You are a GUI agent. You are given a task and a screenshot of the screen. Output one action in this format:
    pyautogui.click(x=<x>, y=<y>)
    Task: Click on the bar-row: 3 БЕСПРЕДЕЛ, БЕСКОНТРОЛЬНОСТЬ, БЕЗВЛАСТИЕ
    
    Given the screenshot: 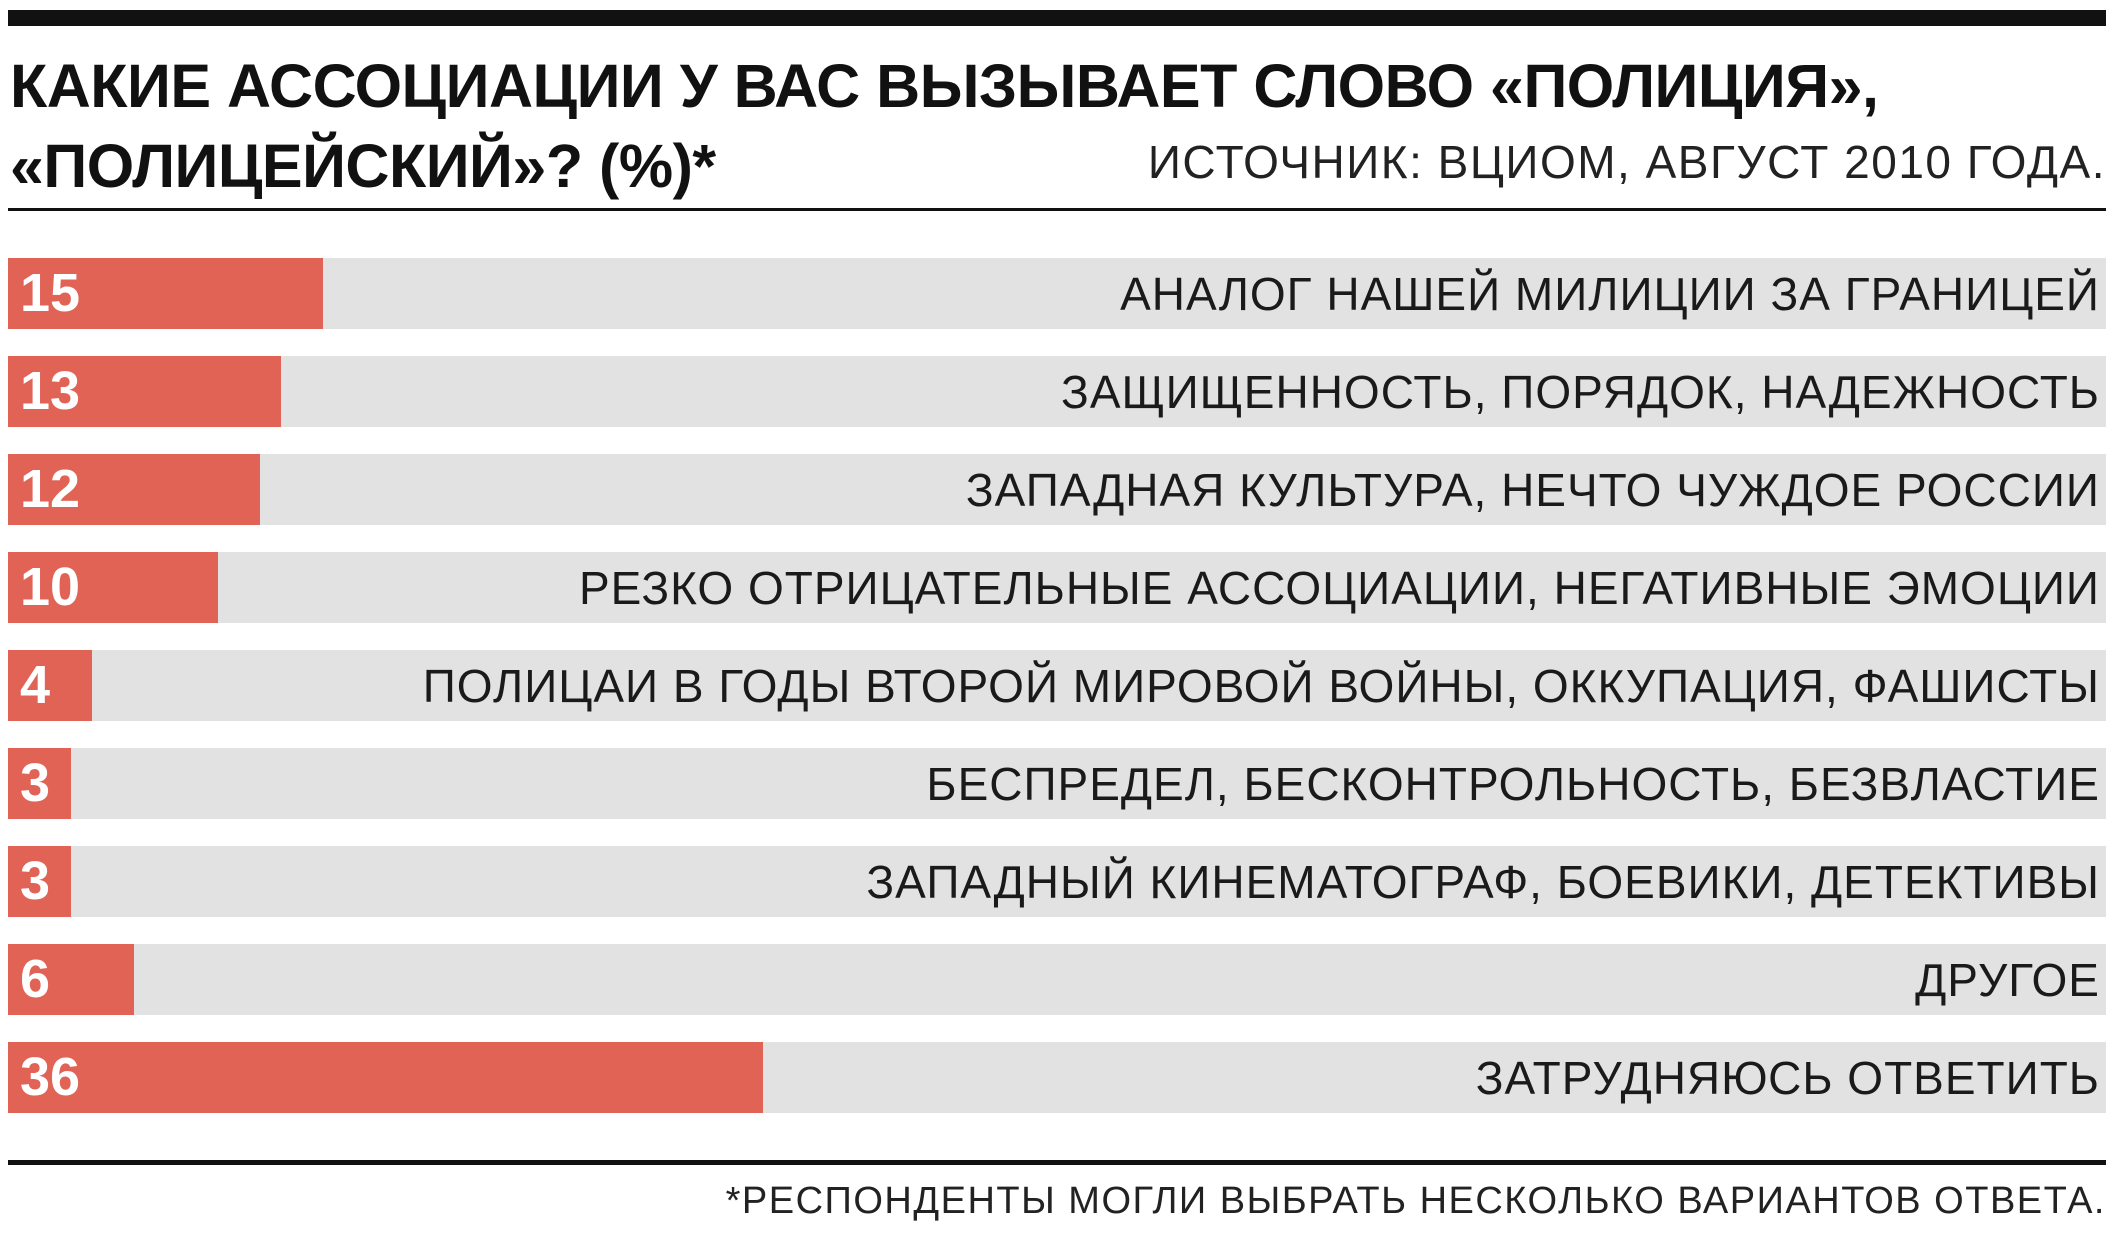 What is the action you would take?
    pyautogui.click(x=1057, y=783)
    